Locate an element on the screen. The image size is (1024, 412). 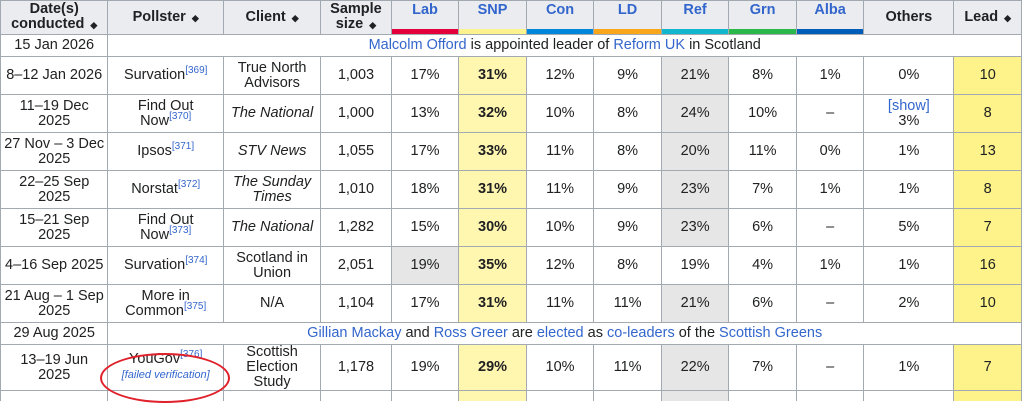
pollster-cell: Find Out Now[373] is located at coordinates (165, 227).